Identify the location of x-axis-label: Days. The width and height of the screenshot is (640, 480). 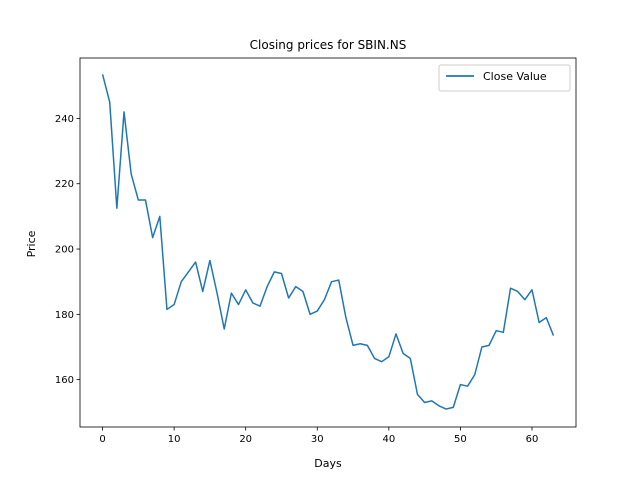
(328, 463).